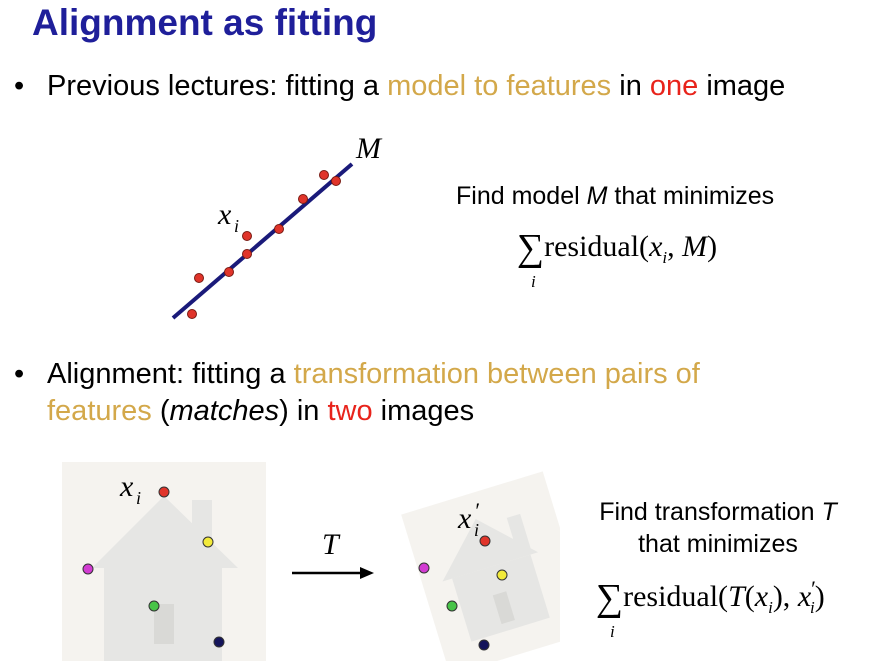  I want to click on right-label-prime: ′, so click(477, 510).